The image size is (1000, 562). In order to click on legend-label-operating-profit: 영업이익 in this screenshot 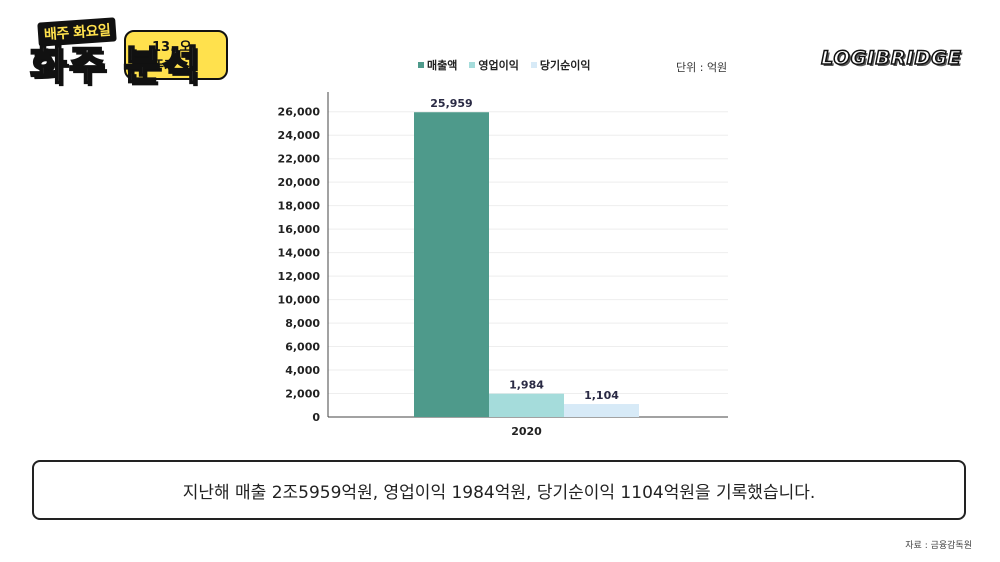, I will do `click(498, 65)`.